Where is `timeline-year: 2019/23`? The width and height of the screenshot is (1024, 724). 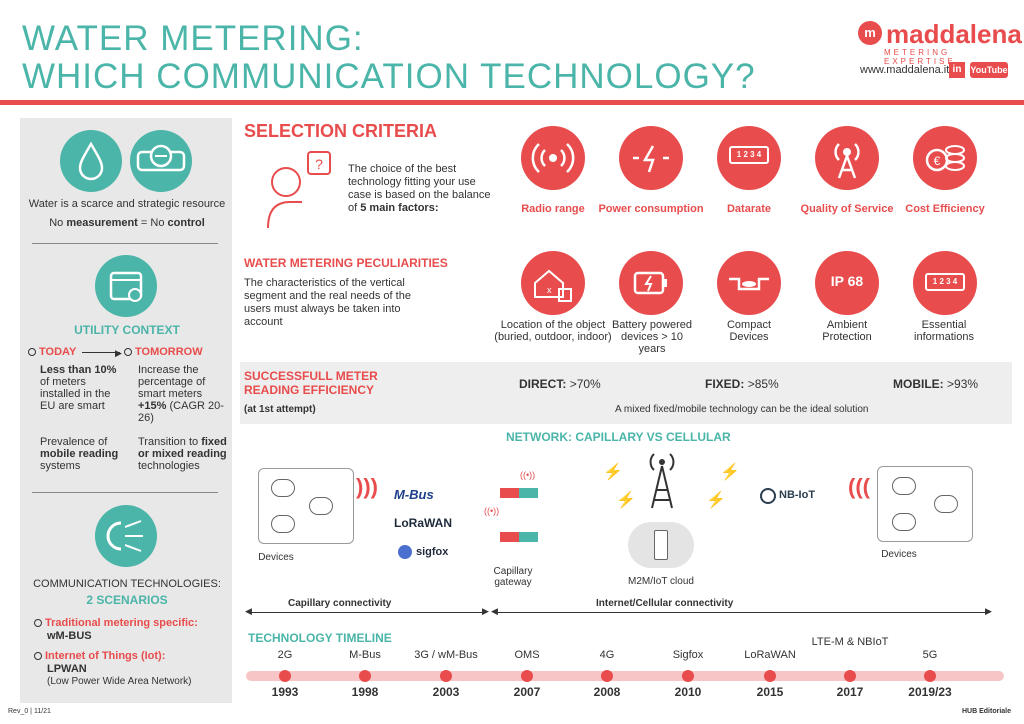
timeline-year: 2019/23 is located at coordinates (930, 692).